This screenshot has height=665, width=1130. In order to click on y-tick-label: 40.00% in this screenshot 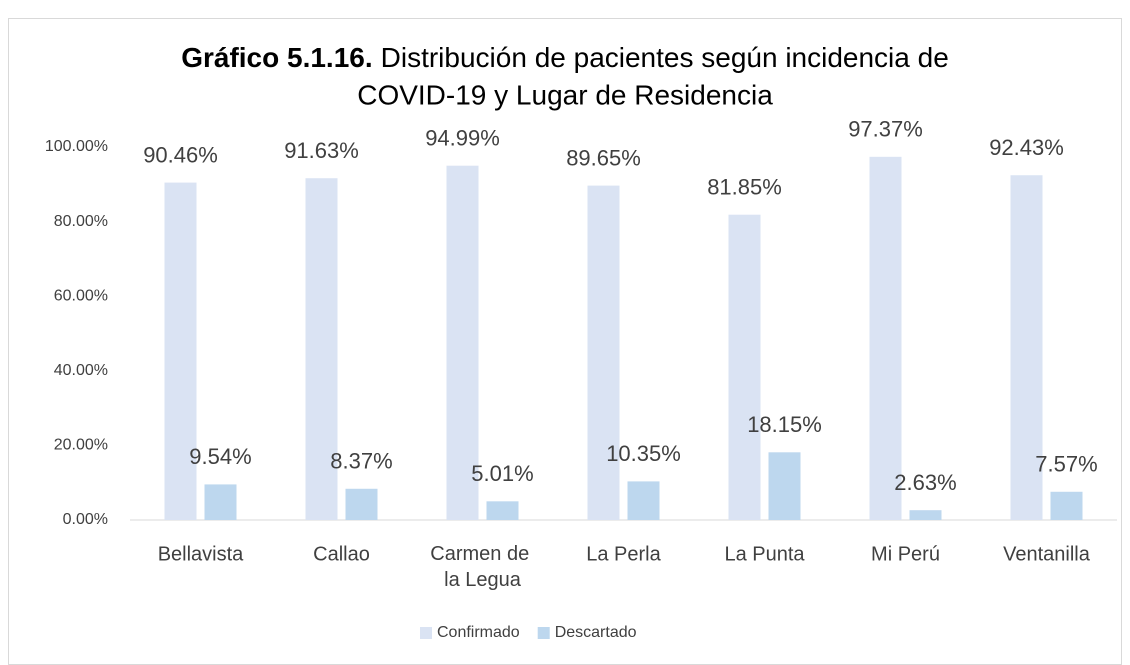, I will do `click(81, 370)`.